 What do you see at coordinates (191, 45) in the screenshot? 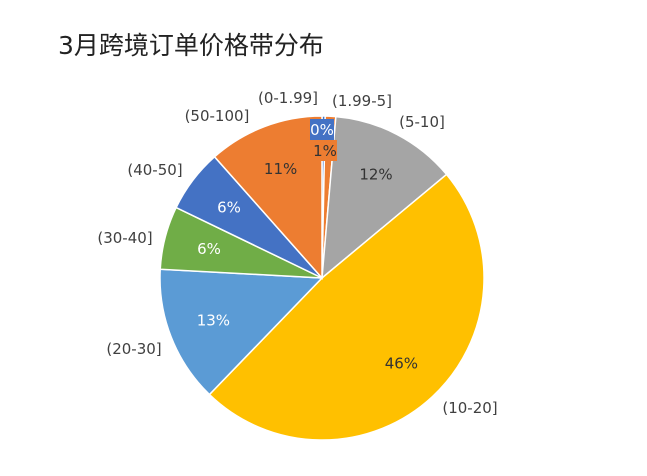
I see `chart-title: 3月跨境订单价格带分布` at bounding box center [191, 45].